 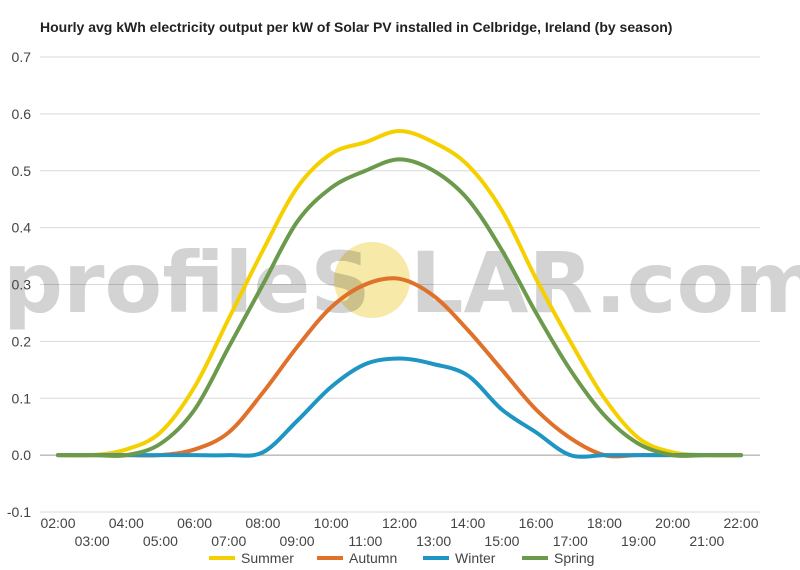 What do you see at coordinates (672, 523) in the screenshot?
I see `x-tick-label: 20:00` at bounding box center [672, 523].